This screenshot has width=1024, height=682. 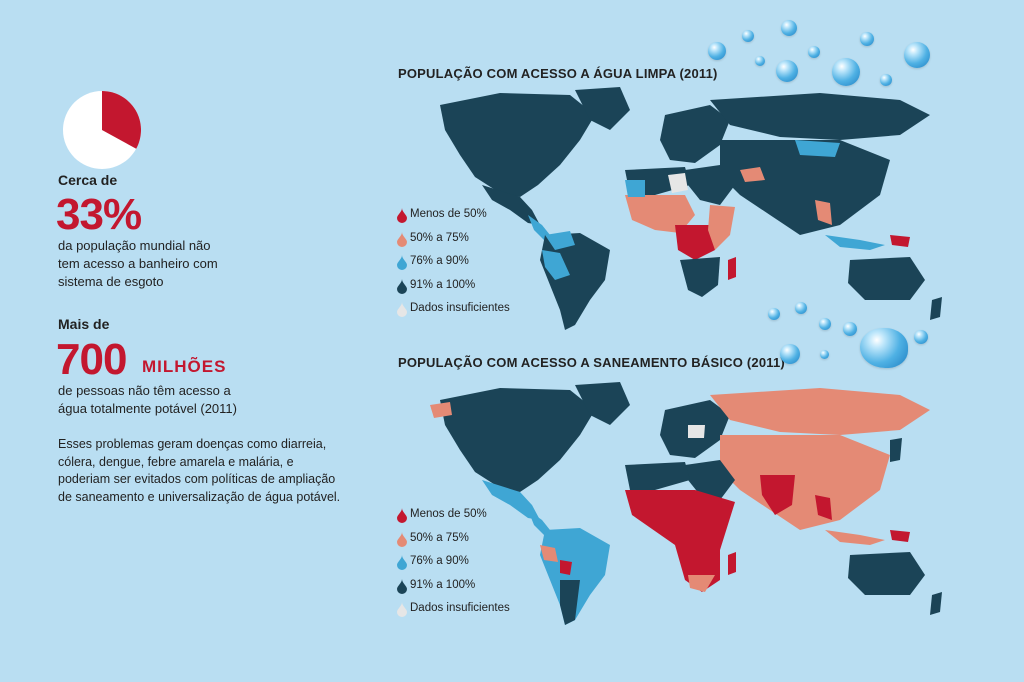 I want to click on southern-africa, so click(x=700, y=277).